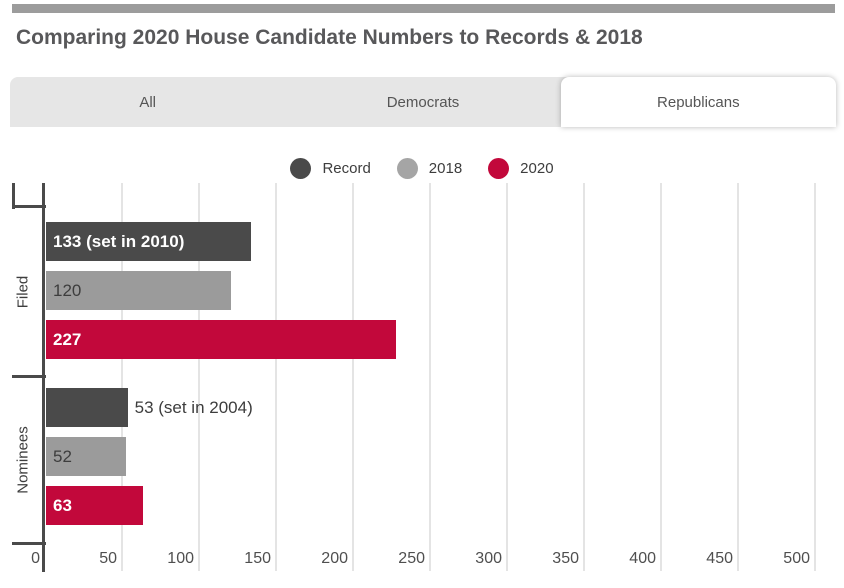 The image size is (844, 588). What do you see at coordinates (537, 168) in the screenshot?
I see `legend-label: 2020` at bounding box center [537, 168].